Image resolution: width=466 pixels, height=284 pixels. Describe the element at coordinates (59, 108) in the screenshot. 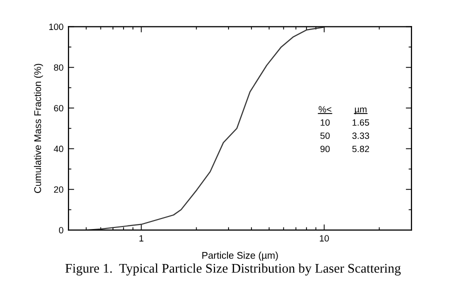

I see `y-tick-label: 60` at that location.